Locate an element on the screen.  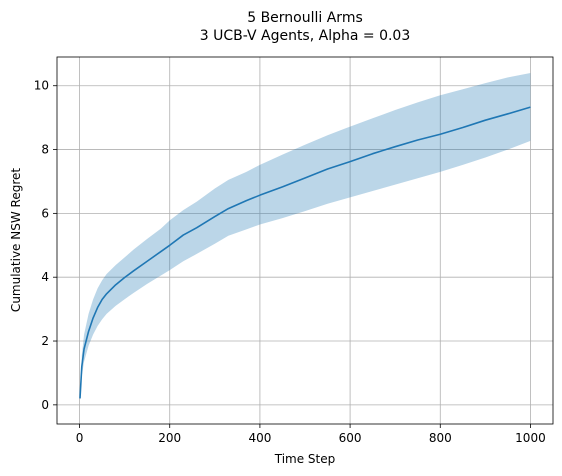
x-tick-label: 0 is located at coordinates (80, 438).